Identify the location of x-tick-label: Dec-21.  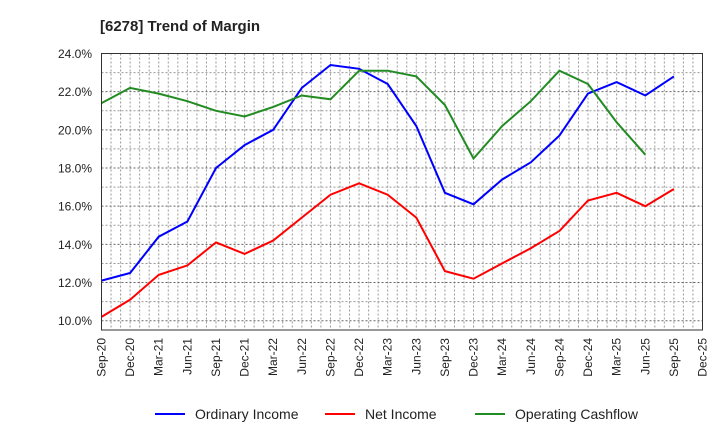
(245, 357).